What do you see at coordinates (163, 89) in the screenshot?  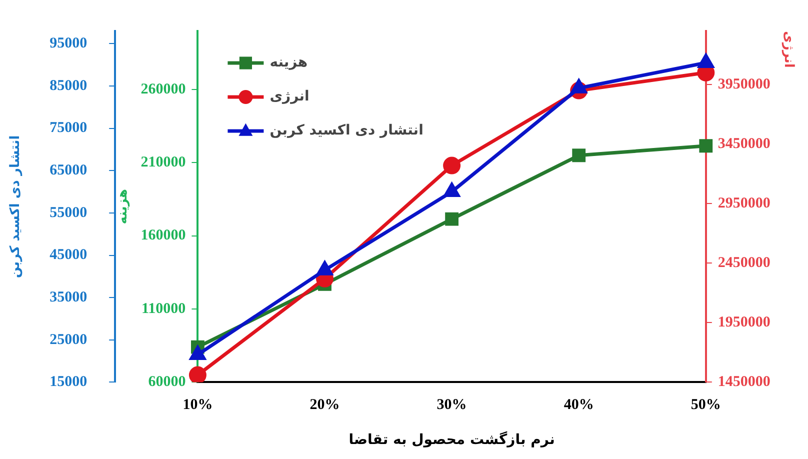 I see `y-tick-label: 260000` at bounding box center [163, 89].